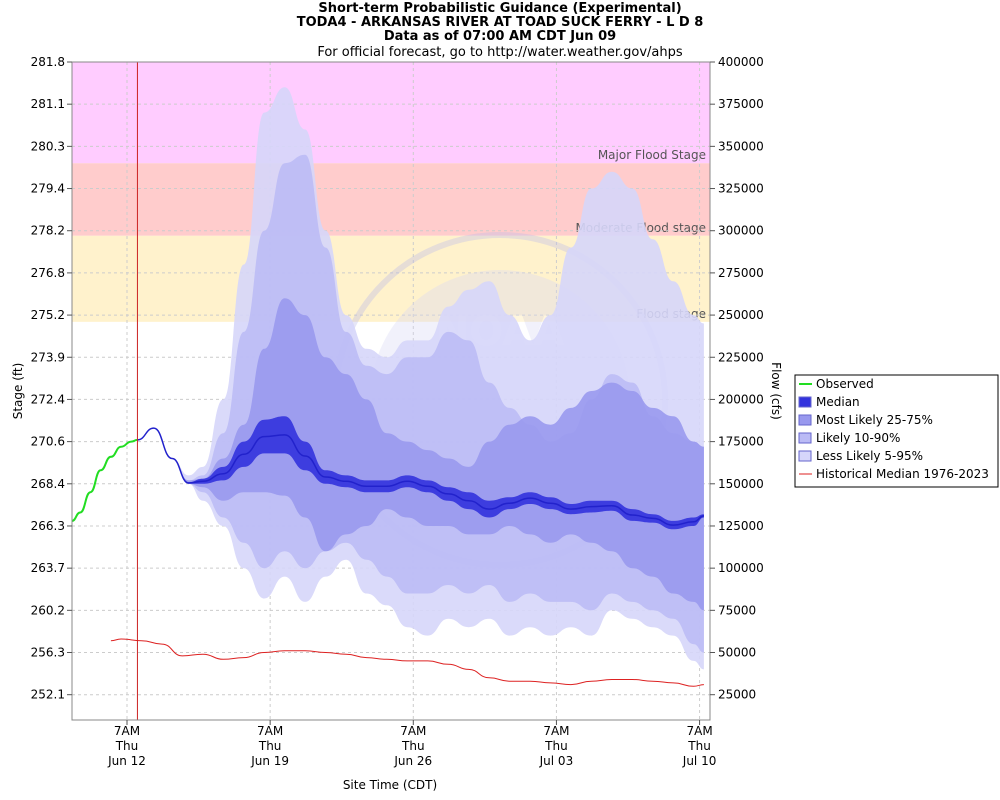 The width and height of the screenshot is (1000, 800). What do you see at coordinates (48, 484) in the screenshot?
I see `y-tick-label-left: 268.4` at bounding box center [48, 484].